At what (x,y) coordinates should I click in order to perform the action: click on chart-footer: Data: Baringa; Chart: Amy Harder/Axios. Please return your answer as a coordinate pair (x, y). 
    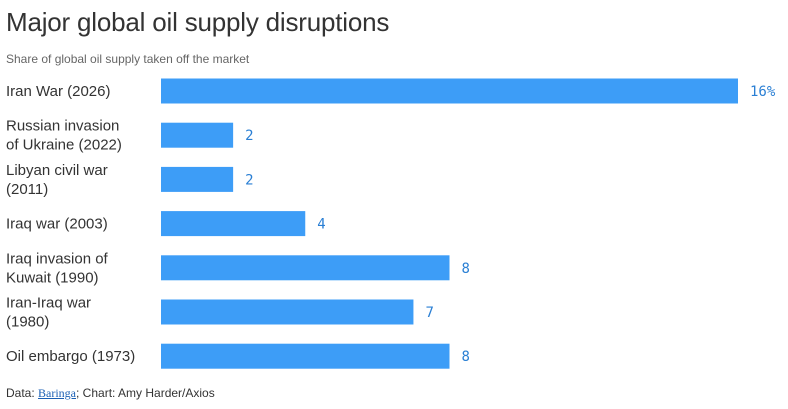
    Looking at the image, I should click on (110, 393).